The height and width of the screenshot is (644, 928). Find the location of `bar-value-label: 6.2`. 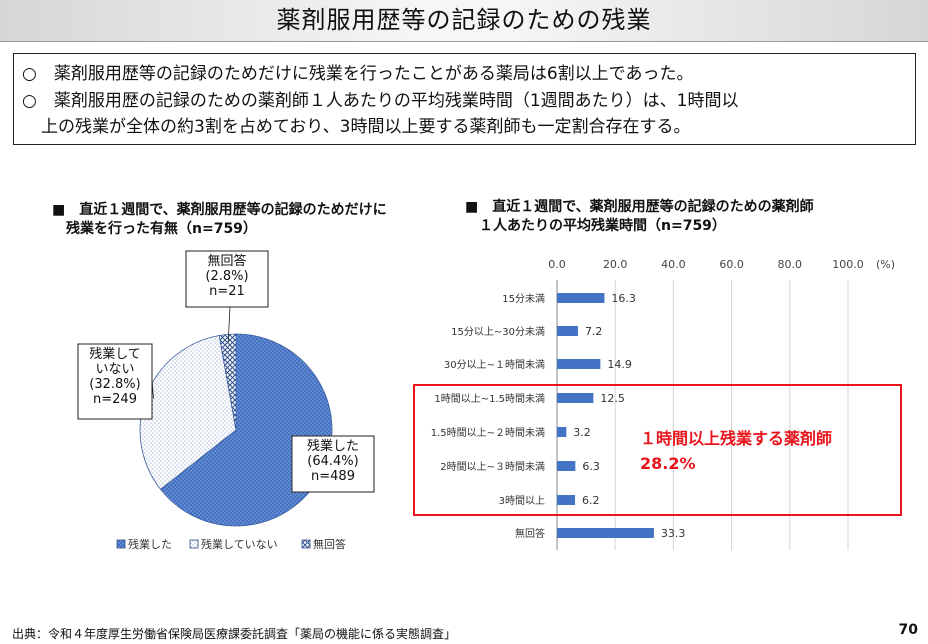

bar-value-label: 6.2 is located at coordinates (591, 500).